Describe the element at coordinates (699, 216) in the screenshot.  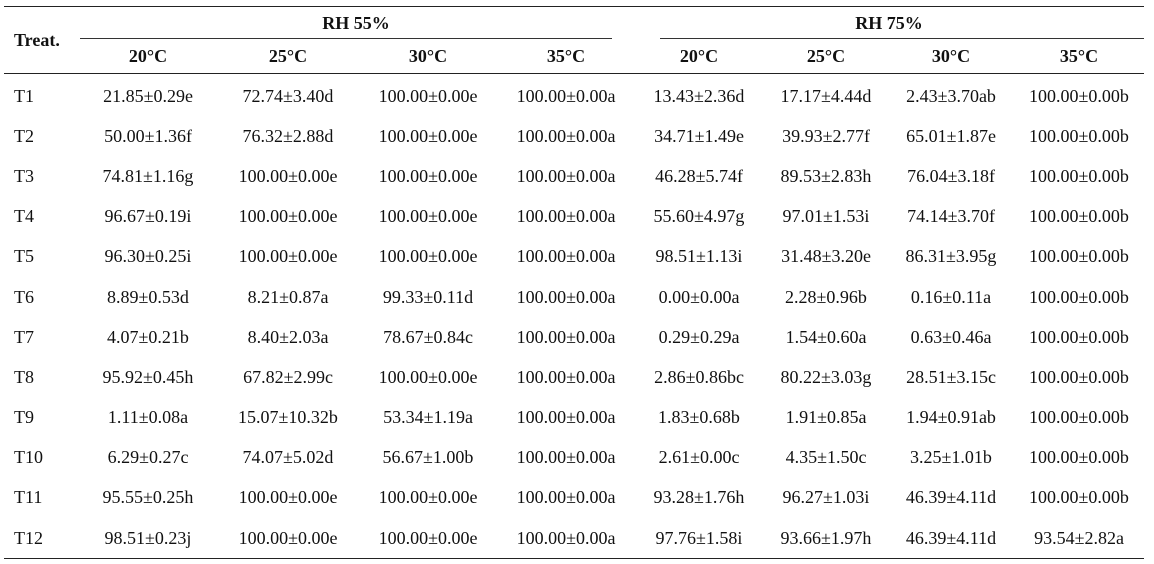
I see `value-cell: 55.60±4.97g` at that location.